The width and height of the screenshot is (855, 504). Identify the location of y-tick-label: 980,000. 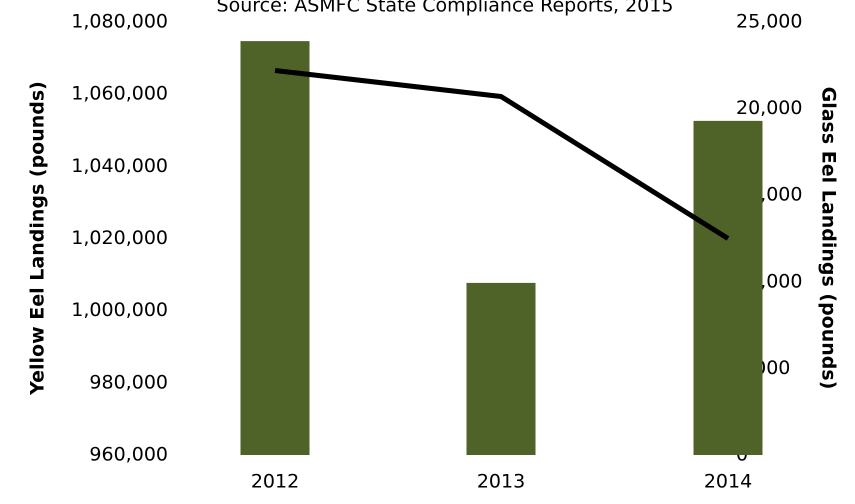
(128, 382).